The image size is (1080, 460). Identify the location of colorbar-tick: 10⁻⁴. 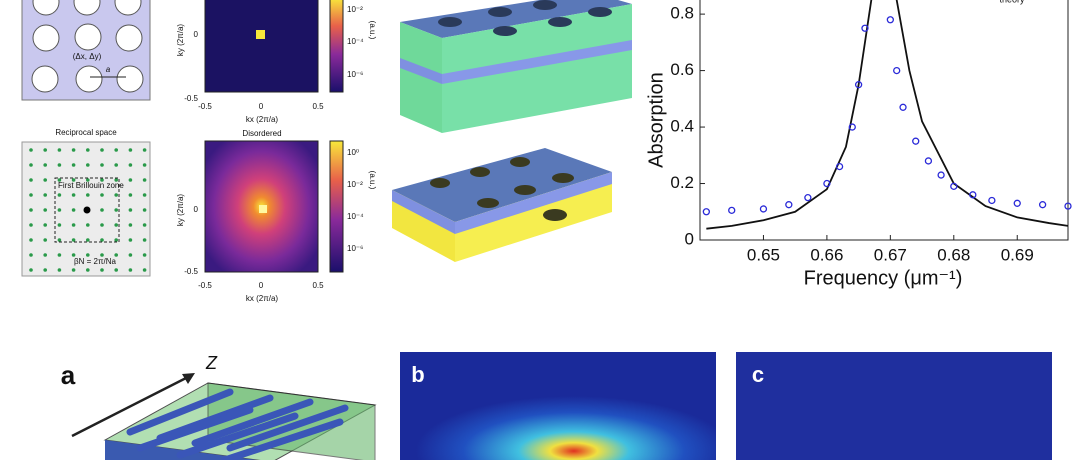
(355, 216).